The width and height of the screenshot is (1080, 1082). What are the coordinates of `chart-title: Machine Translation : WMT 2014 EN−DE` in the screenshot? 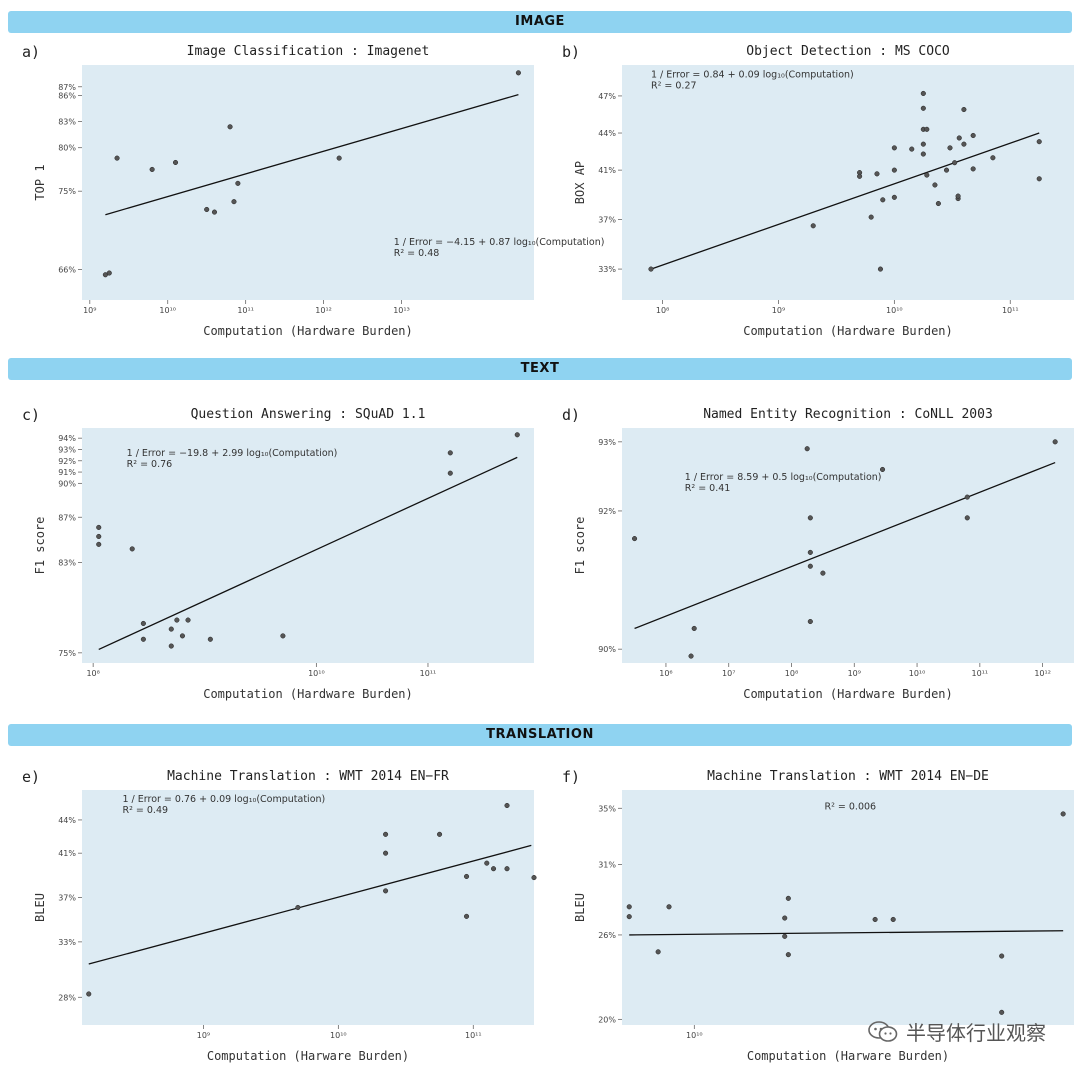 It's located at (848, 776).